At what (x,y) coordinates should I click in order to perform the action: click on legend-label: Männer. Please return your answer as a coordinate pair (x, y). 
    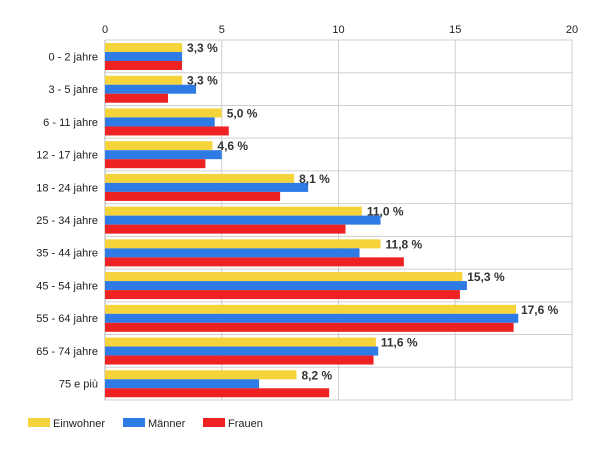
    Looking at the image, I should click on (167, 424).